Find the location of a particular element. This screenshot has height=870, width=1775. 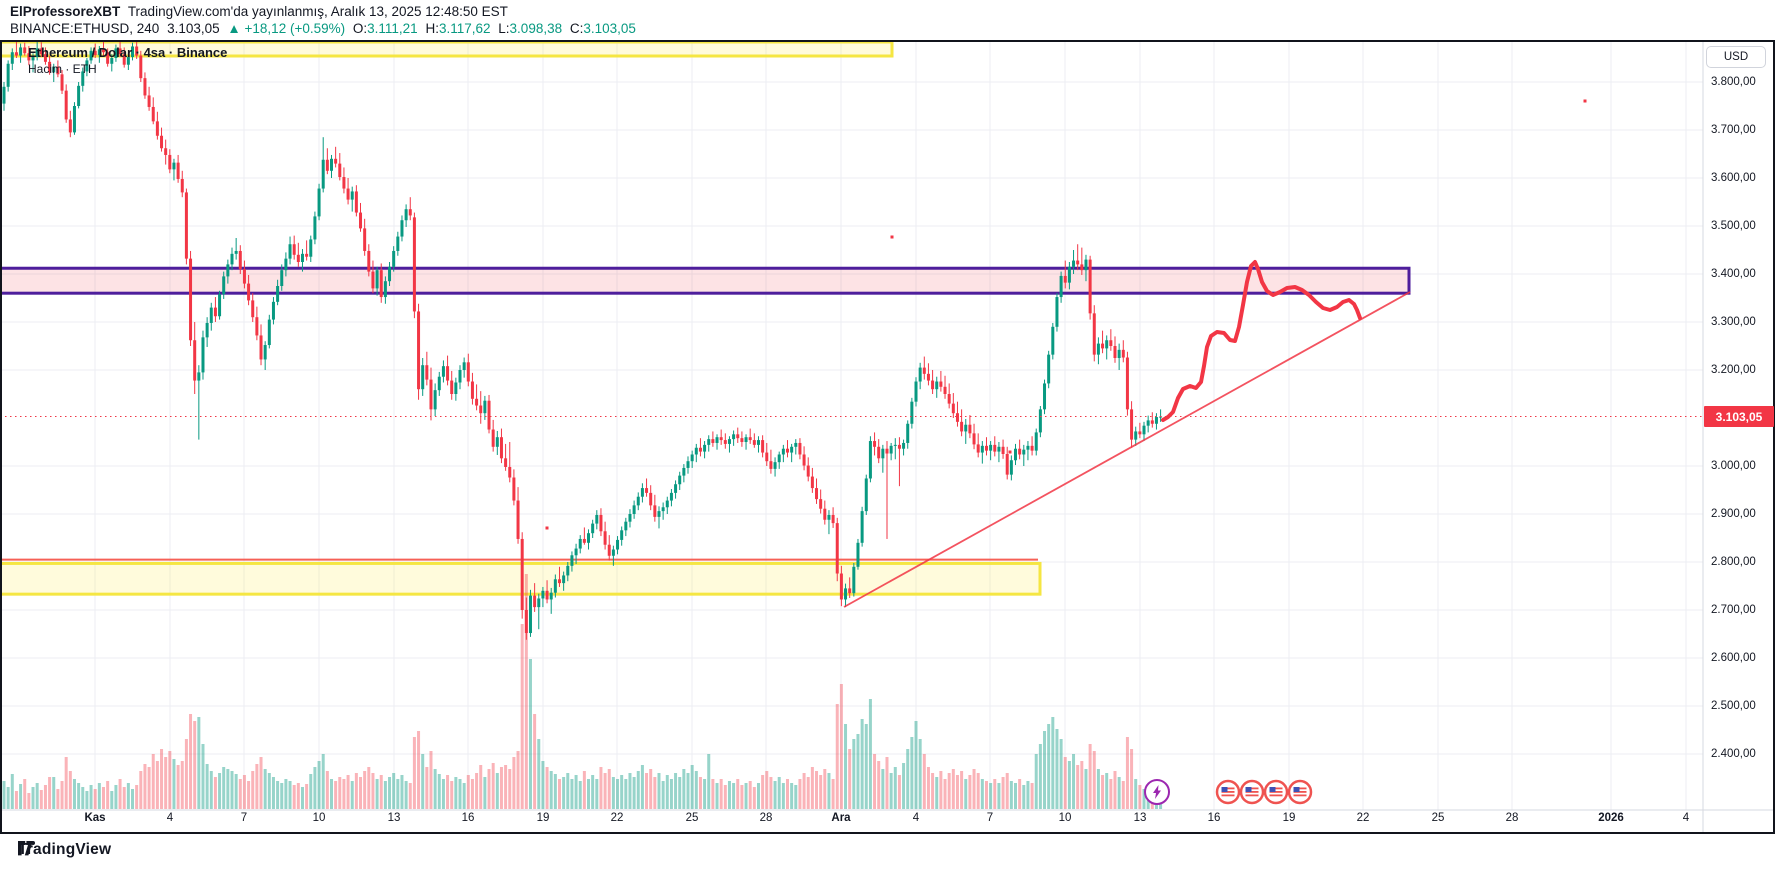

yellow-support-box is located at coordinates (521, 578).